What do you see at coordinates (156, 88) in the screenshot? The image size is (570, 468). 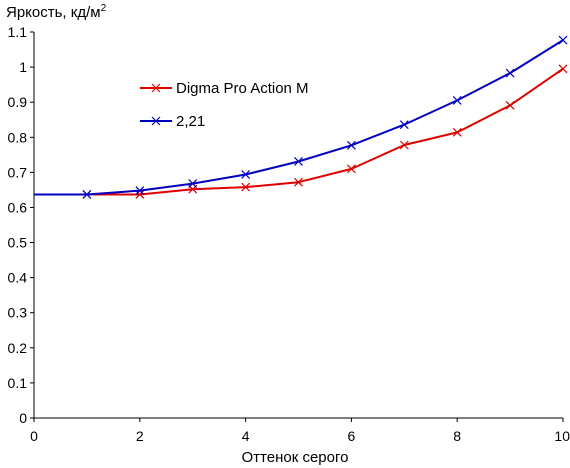 I see `legend-marker-digma` at bounding box center [156, 88].